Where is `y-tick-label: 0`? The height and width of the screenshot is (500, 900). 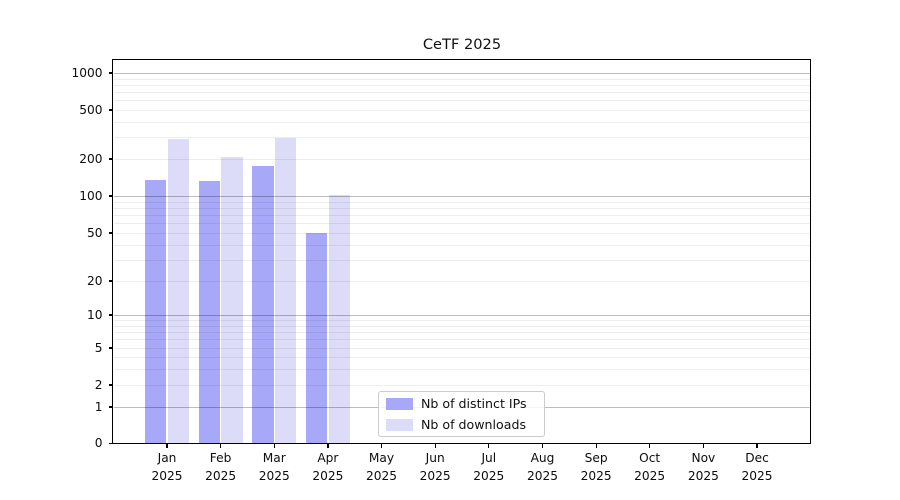
y-tick-label: 0 is located at coordinates (98, 443).